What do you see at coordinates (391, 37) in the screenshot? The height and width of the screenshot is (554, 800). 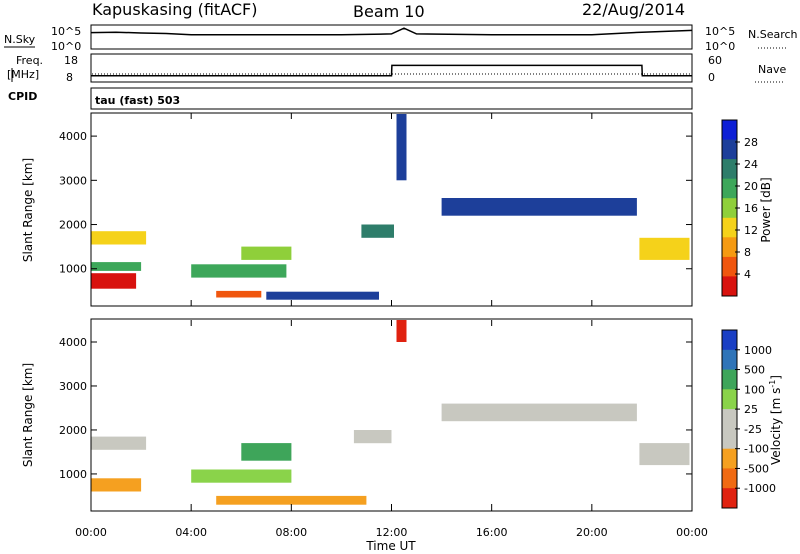 I see `noise-panel` at bounding box center [391, 37].